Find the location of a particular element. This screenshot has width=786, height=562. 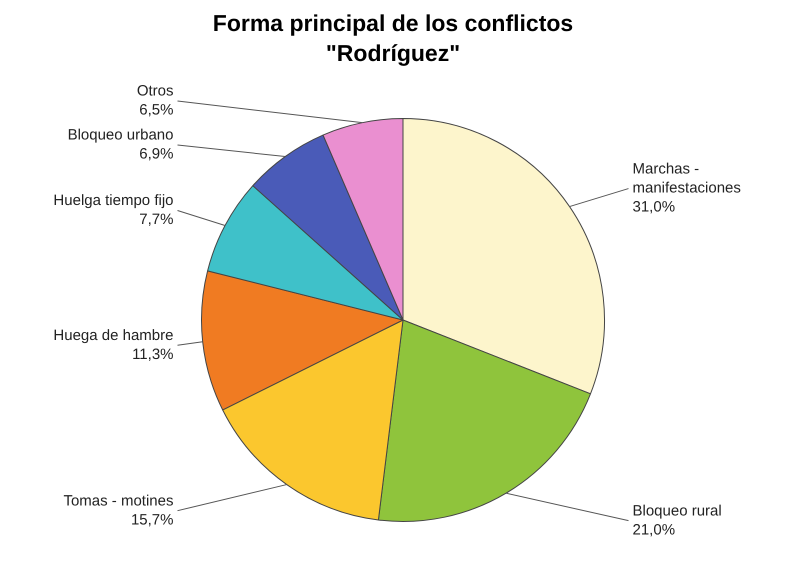

slice-label: Huelga tiempo fijo is located at coordinates (113, 201).